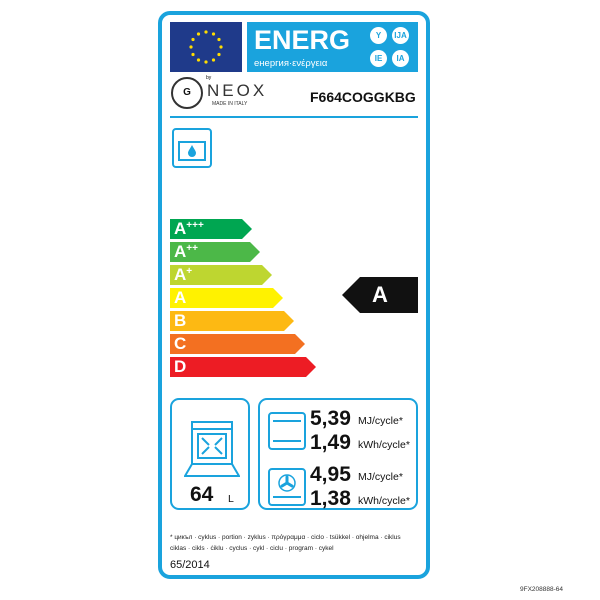 The image size is (600, 600). Describe the element at coordinates (202, 494) in the screenshot. I see `volume-value: 64` at that location.